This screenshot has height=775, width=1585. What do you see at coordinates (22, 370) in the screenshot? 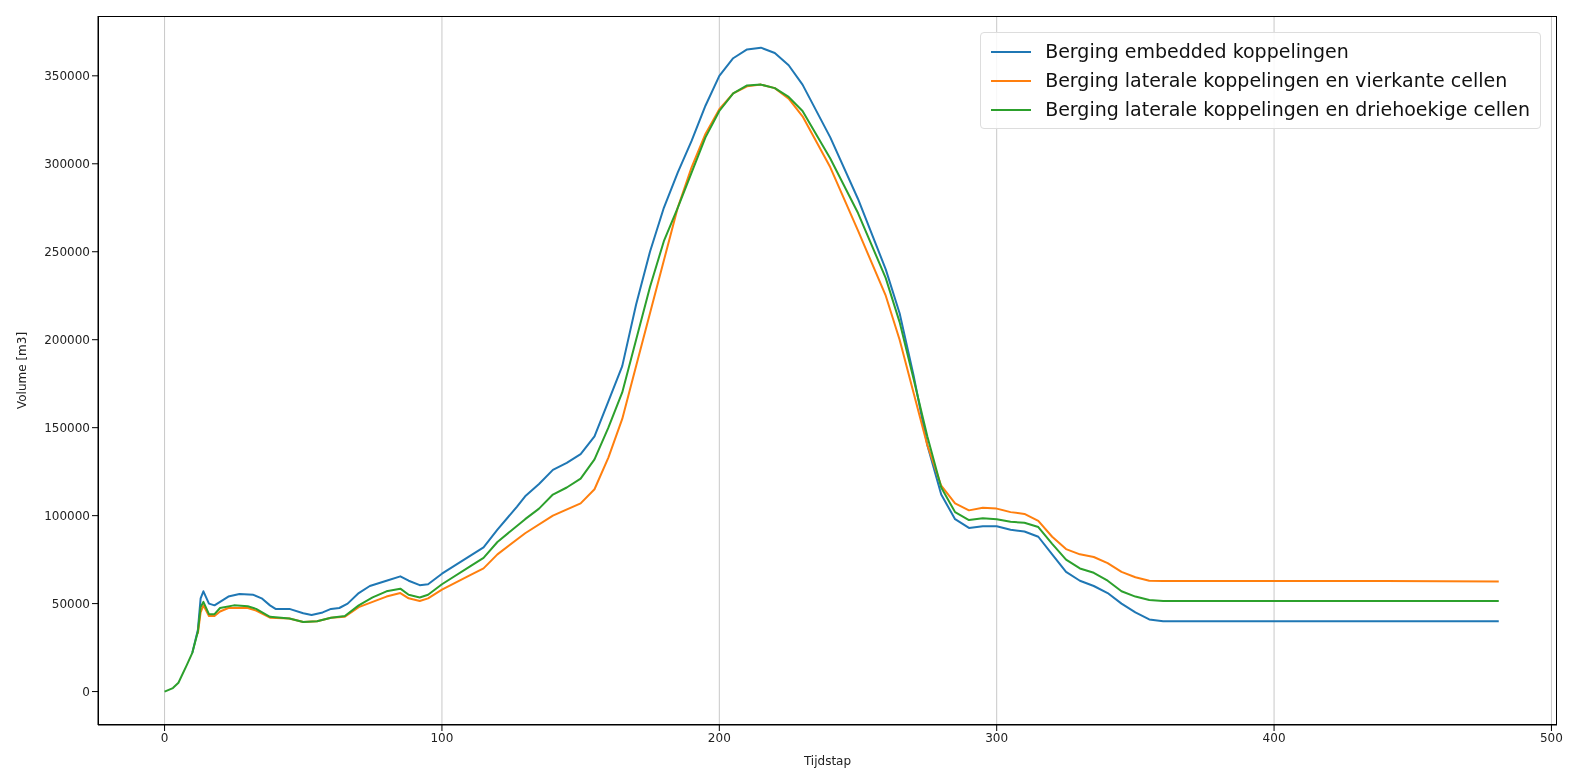
I see `y-axis-title: Volume [m3]` at bounding box center [22, 370].